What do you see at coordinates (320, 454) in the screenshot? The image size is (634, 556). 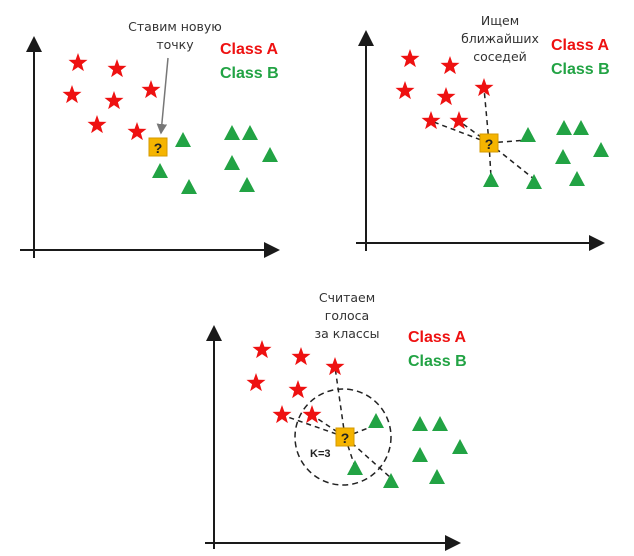 I see `k-label: K=3` at bounding box center [320, 454].